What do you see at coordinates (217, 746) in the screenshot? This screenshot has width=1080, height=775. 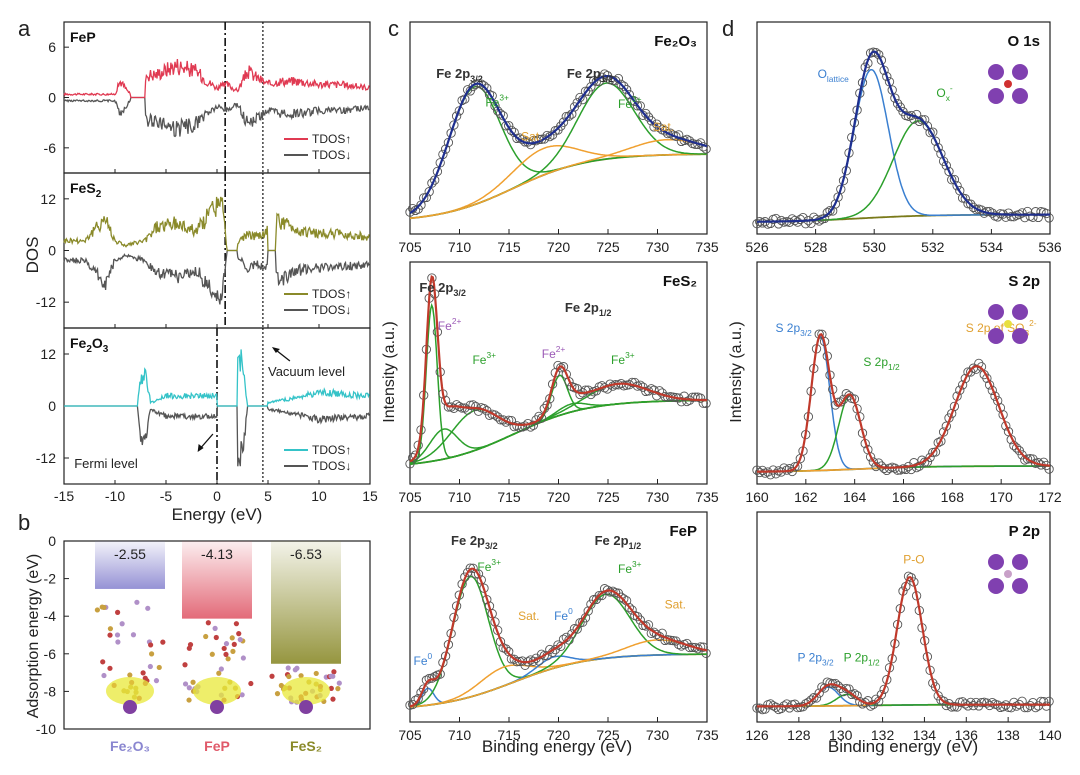 I see `category-label: FeP` at bounding box center [217, 746].